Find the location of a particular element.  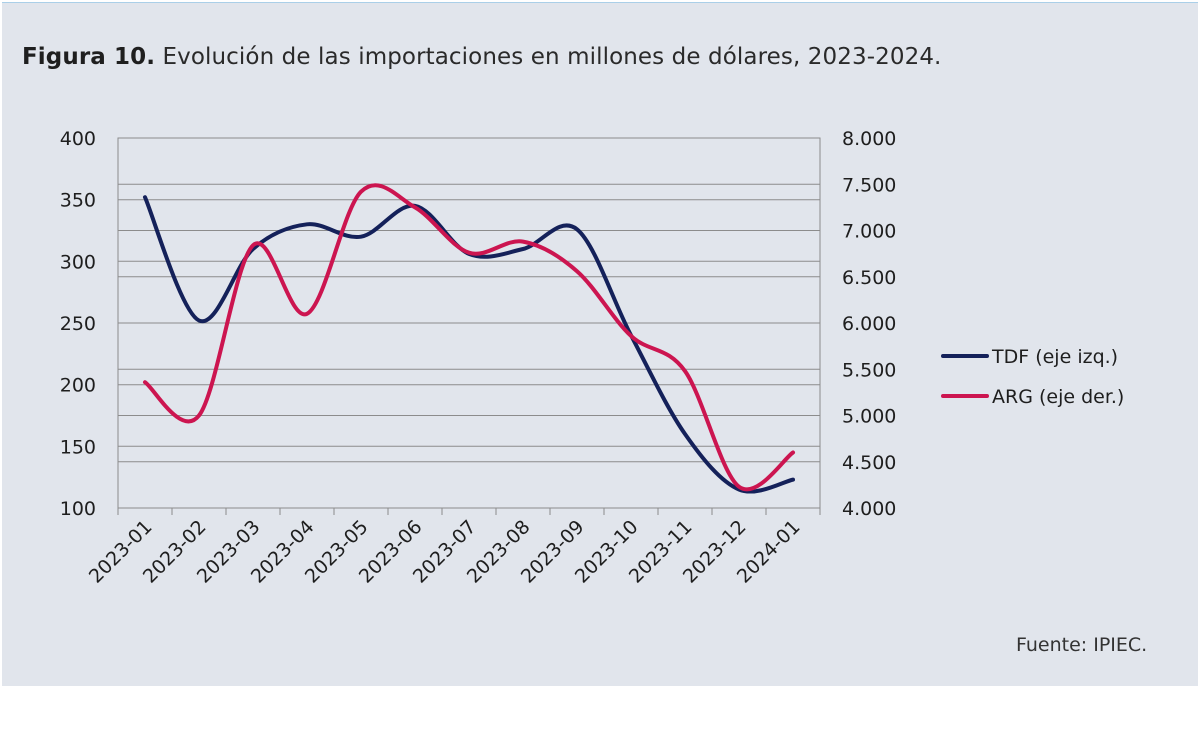

y-right-tick-label: 6.000 is located at coordinates (869, 324).